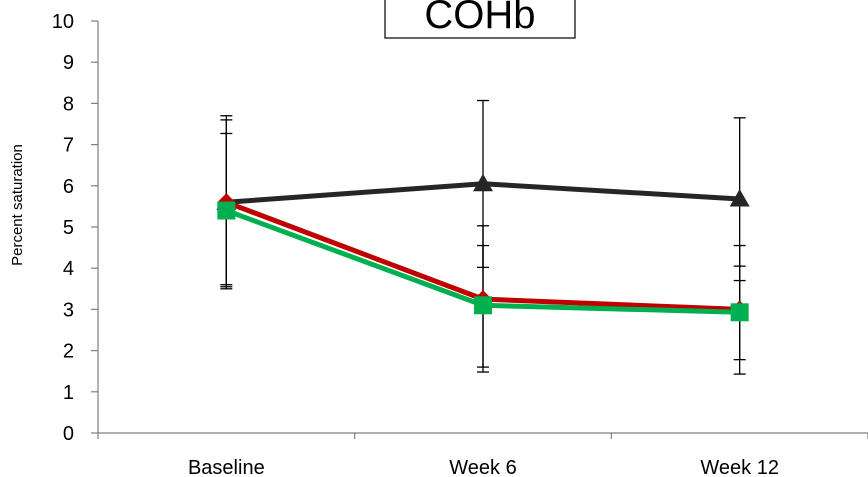 The height and width of the screenshot is (477, 868). I want to click on y-axis-label: Percent saturation, so click(17, 205).